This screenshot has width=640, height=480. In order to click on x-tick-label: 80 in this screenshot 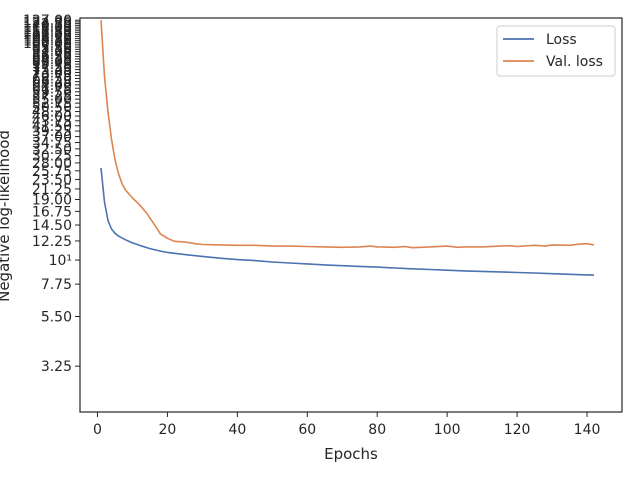, I will do `click(377, 430)`.